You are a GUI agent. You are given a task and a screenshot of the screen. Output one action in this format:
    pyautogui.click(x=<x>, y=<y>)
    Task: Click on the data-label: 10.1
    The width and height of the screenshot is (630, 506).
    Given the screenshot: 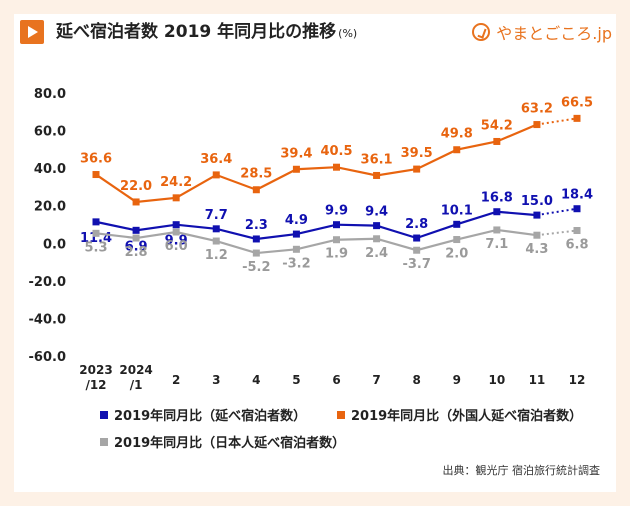 What is the action you would take?
    pyautogui.click(x=457, y=210)
    